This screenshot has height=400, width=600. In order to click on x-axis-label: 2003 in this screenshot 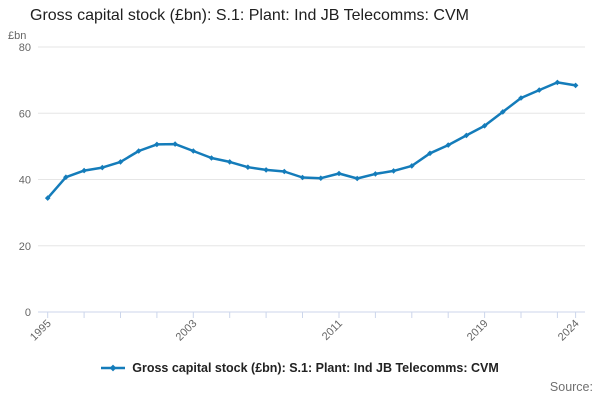, I will do `click(187, 331)`.